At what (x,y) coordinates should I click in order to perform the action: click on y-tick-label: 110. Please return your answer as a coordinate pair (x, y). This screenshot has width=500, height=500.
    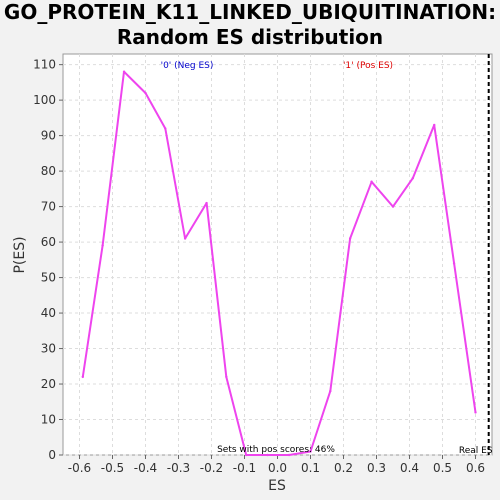
    Looking at the image, I should click on (44, 65).